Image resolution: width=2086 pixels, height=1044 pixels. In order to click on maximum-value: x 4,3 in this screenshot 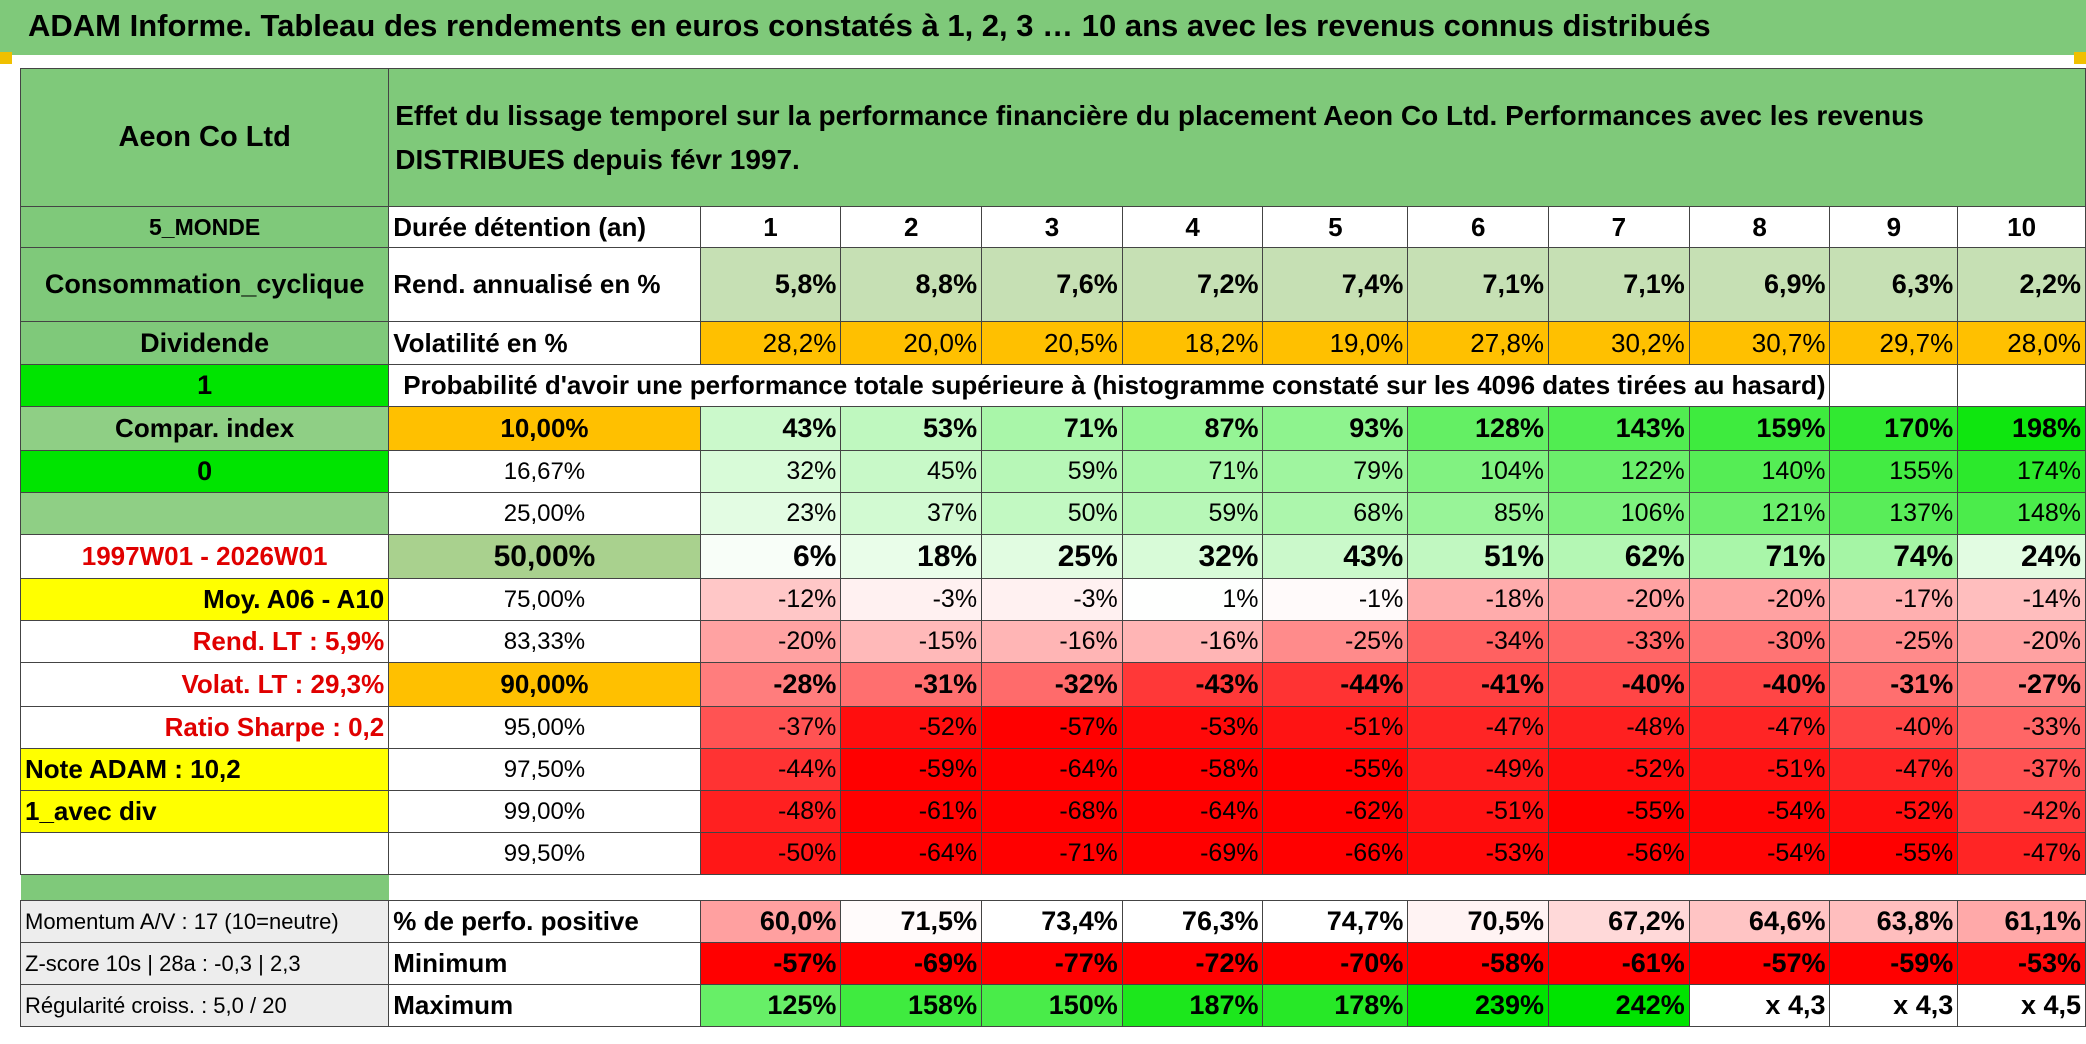, I will do `click(1894, 1005)`.